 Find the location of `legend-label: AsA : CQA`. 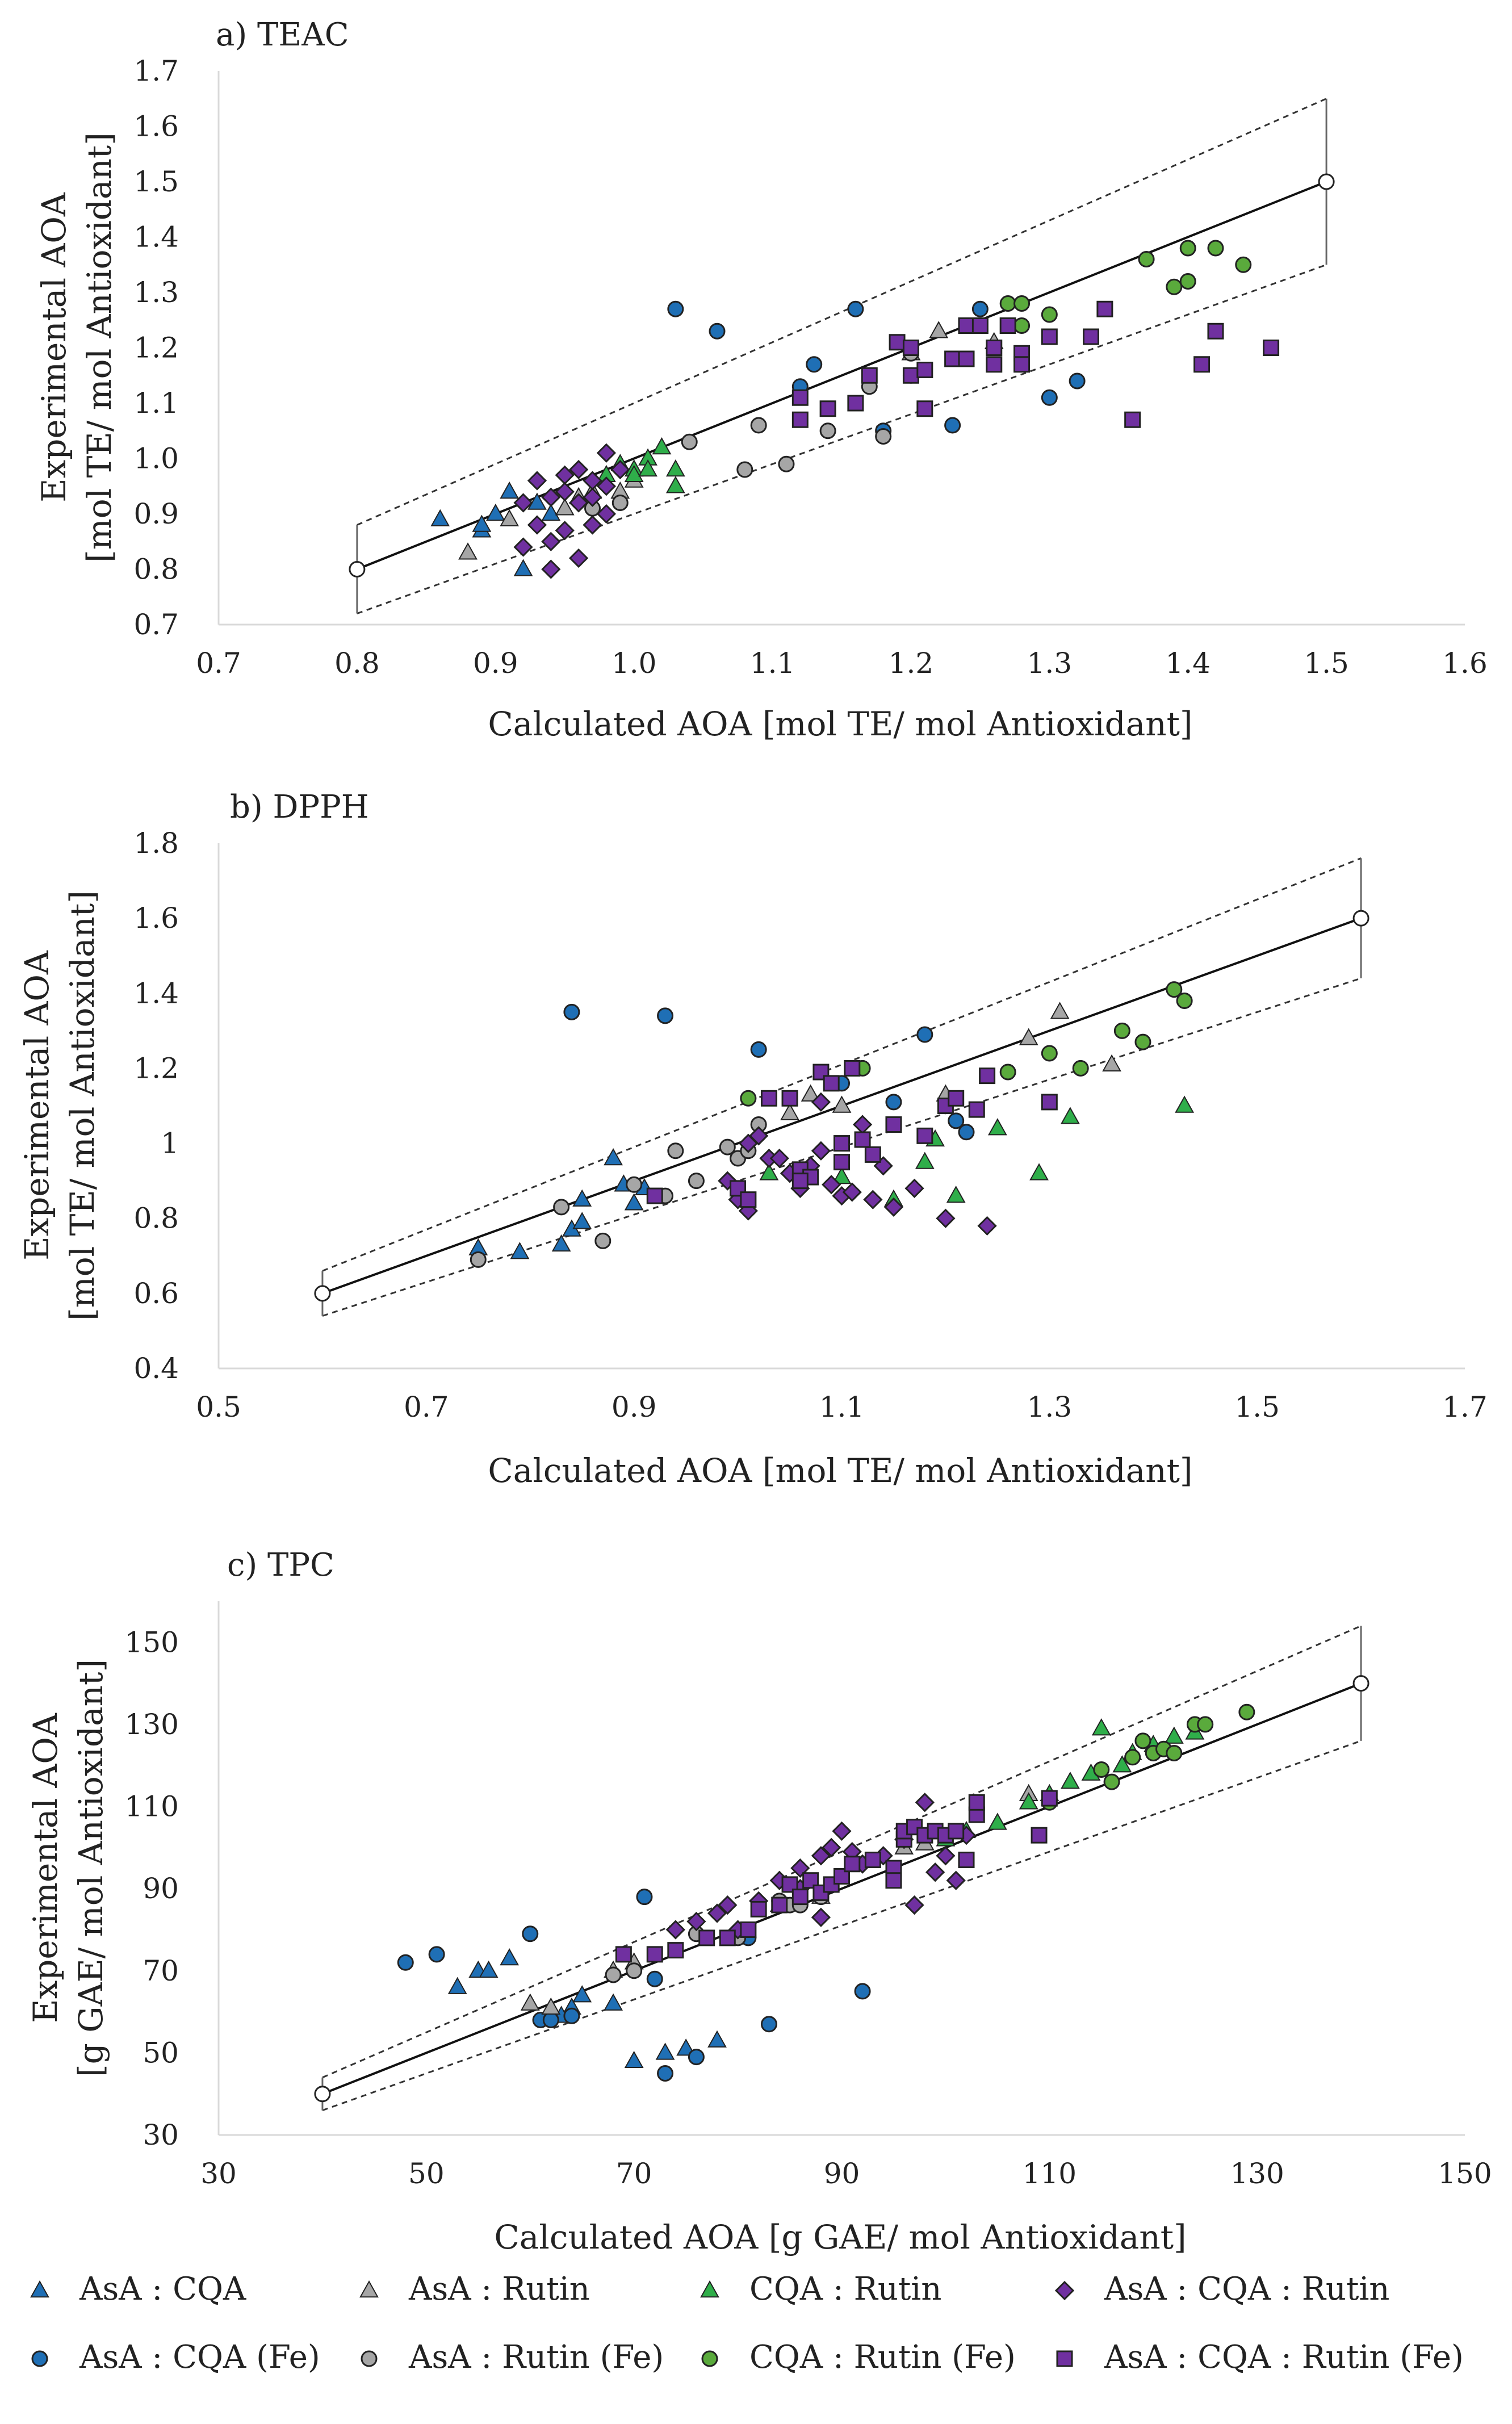

legend-label: AsA : CQA is located at coordinates (162, 2289).